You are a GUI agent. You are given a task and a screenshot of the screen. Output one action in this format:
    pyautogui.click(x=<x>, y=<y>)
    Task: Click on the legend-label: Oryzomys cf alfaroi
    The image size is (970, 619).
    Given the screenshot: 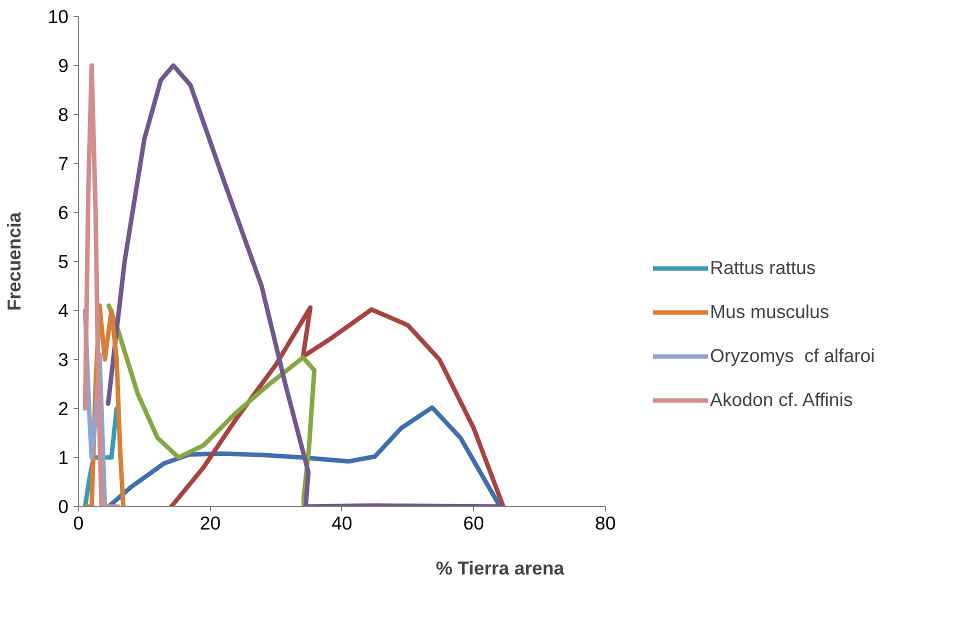 What is the action you would take?
    pyautogui.click(x=792, y=356)
    